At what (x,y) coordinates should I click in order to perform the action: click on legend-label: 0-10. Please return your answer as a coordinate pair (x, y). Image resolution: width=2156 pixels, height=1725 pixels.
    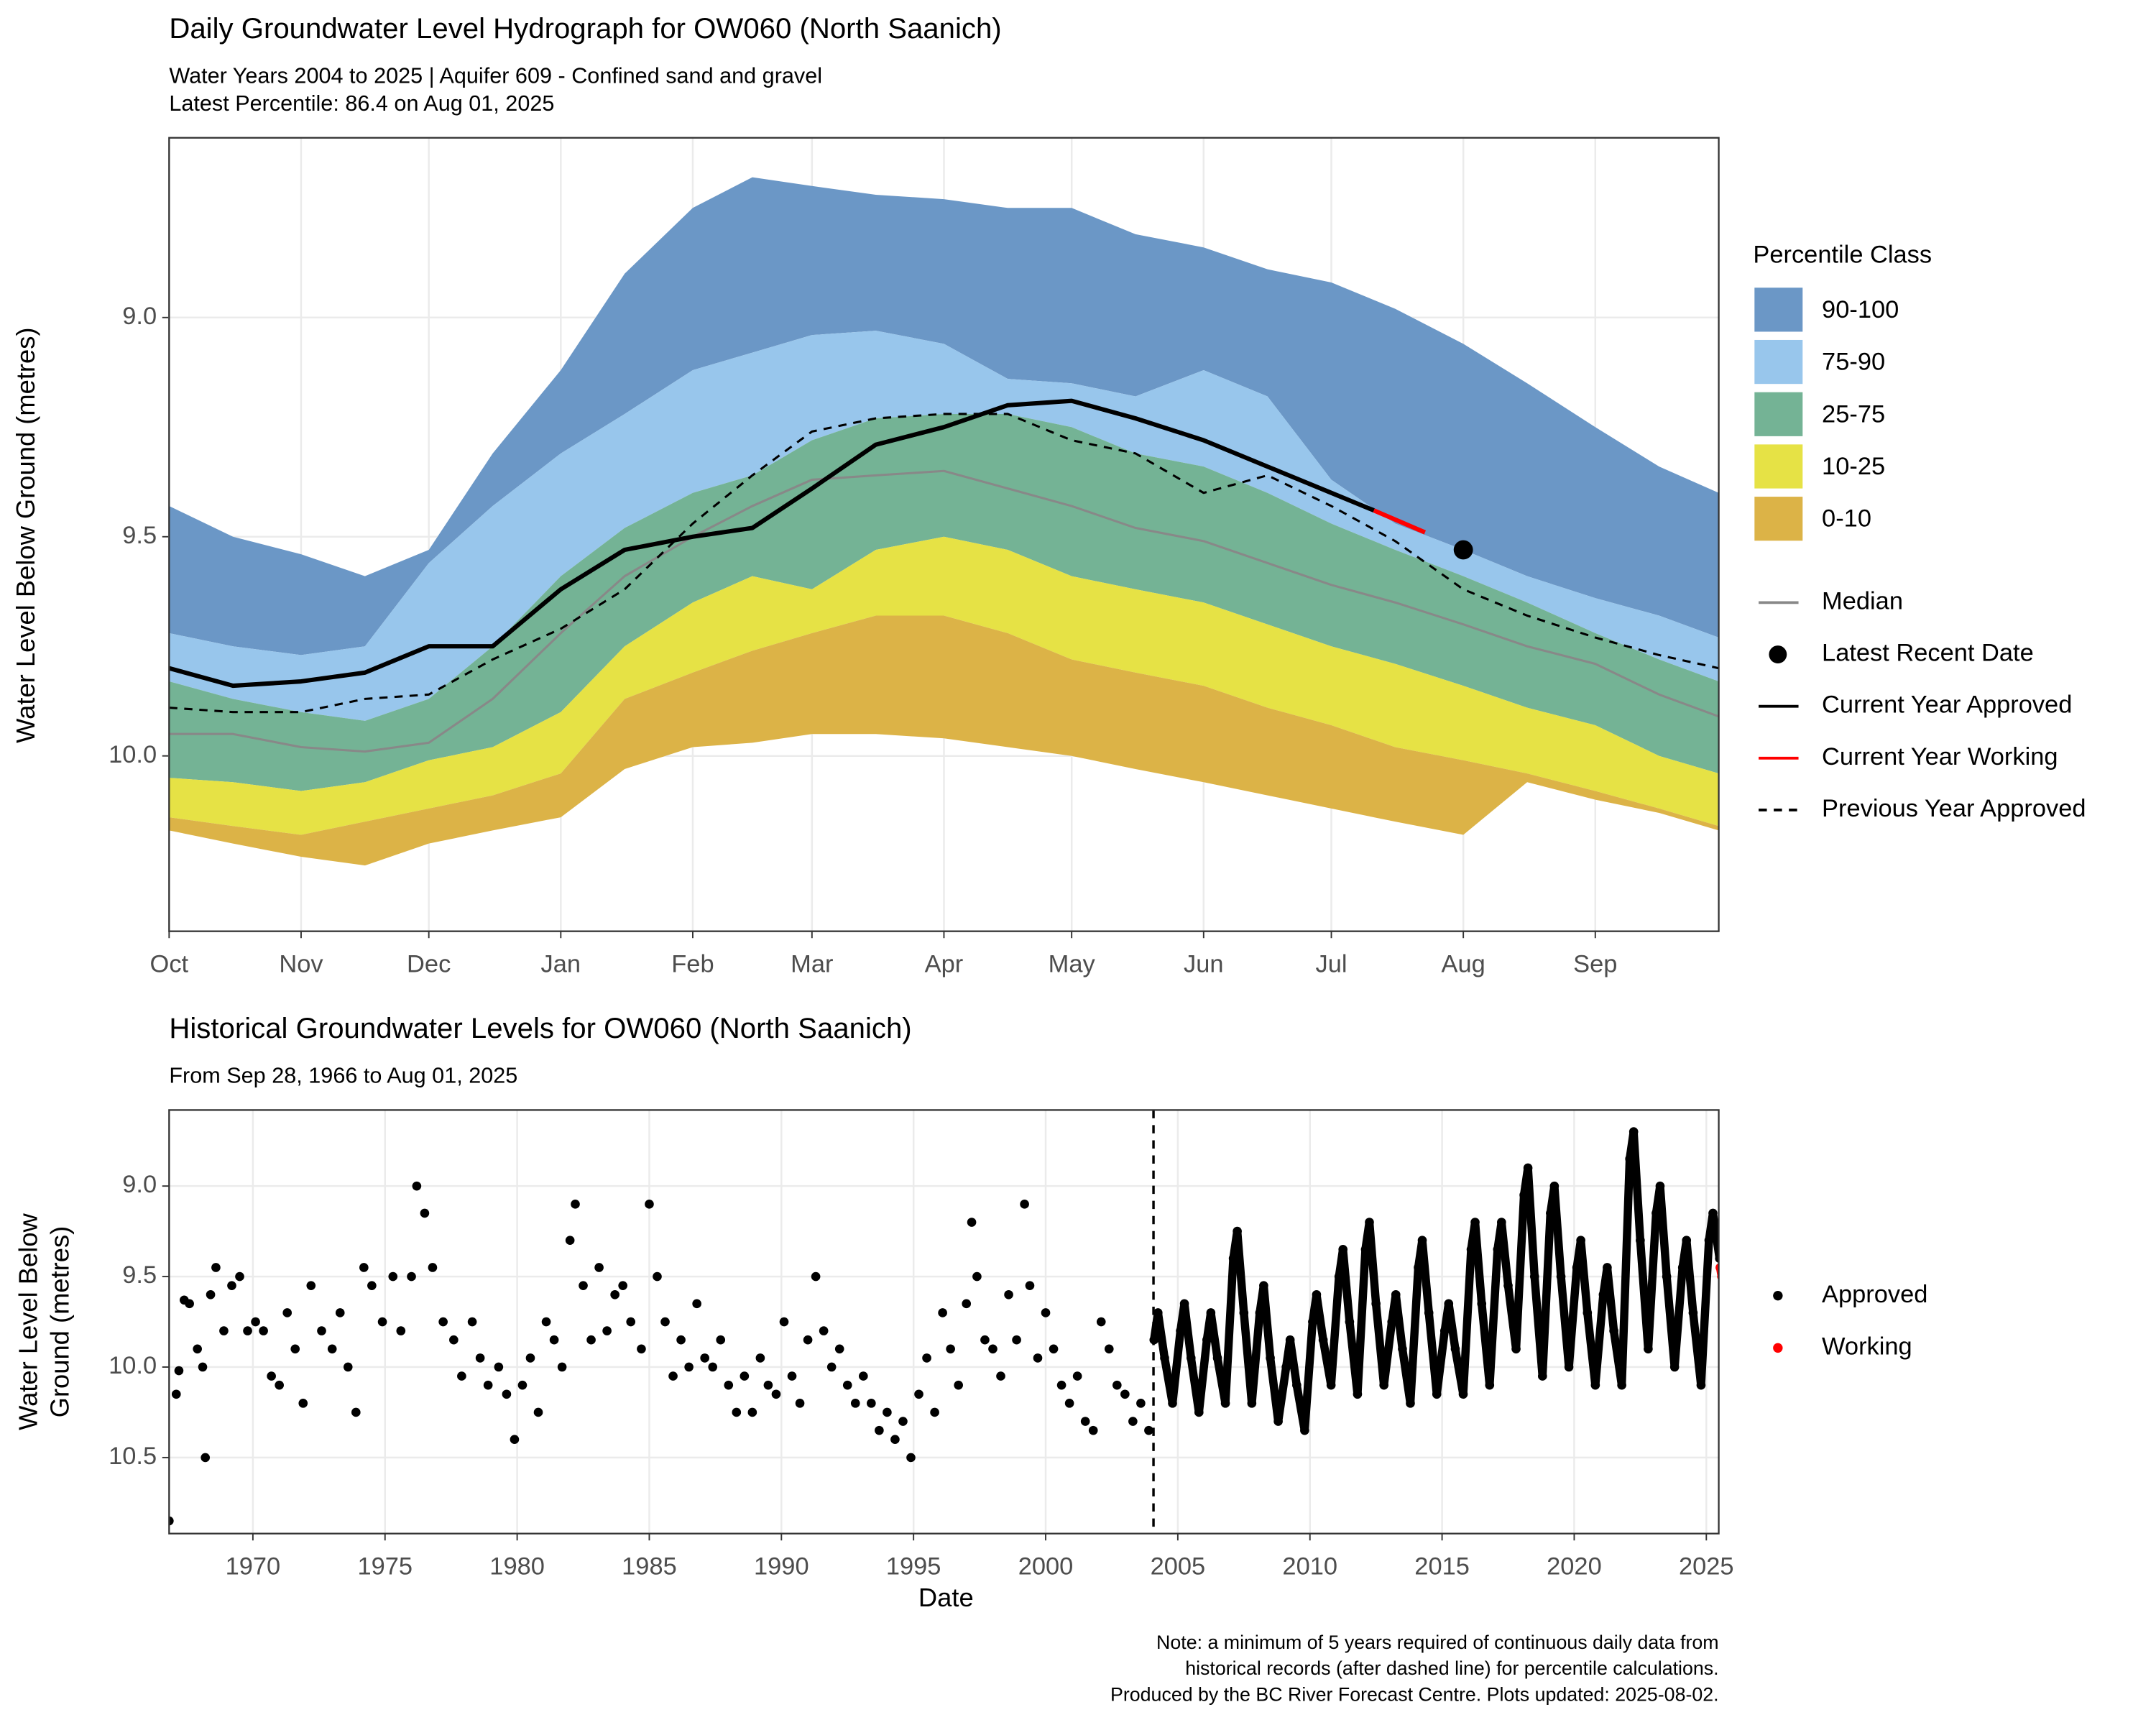
    Looking at the image, I should click on (1846, 519).